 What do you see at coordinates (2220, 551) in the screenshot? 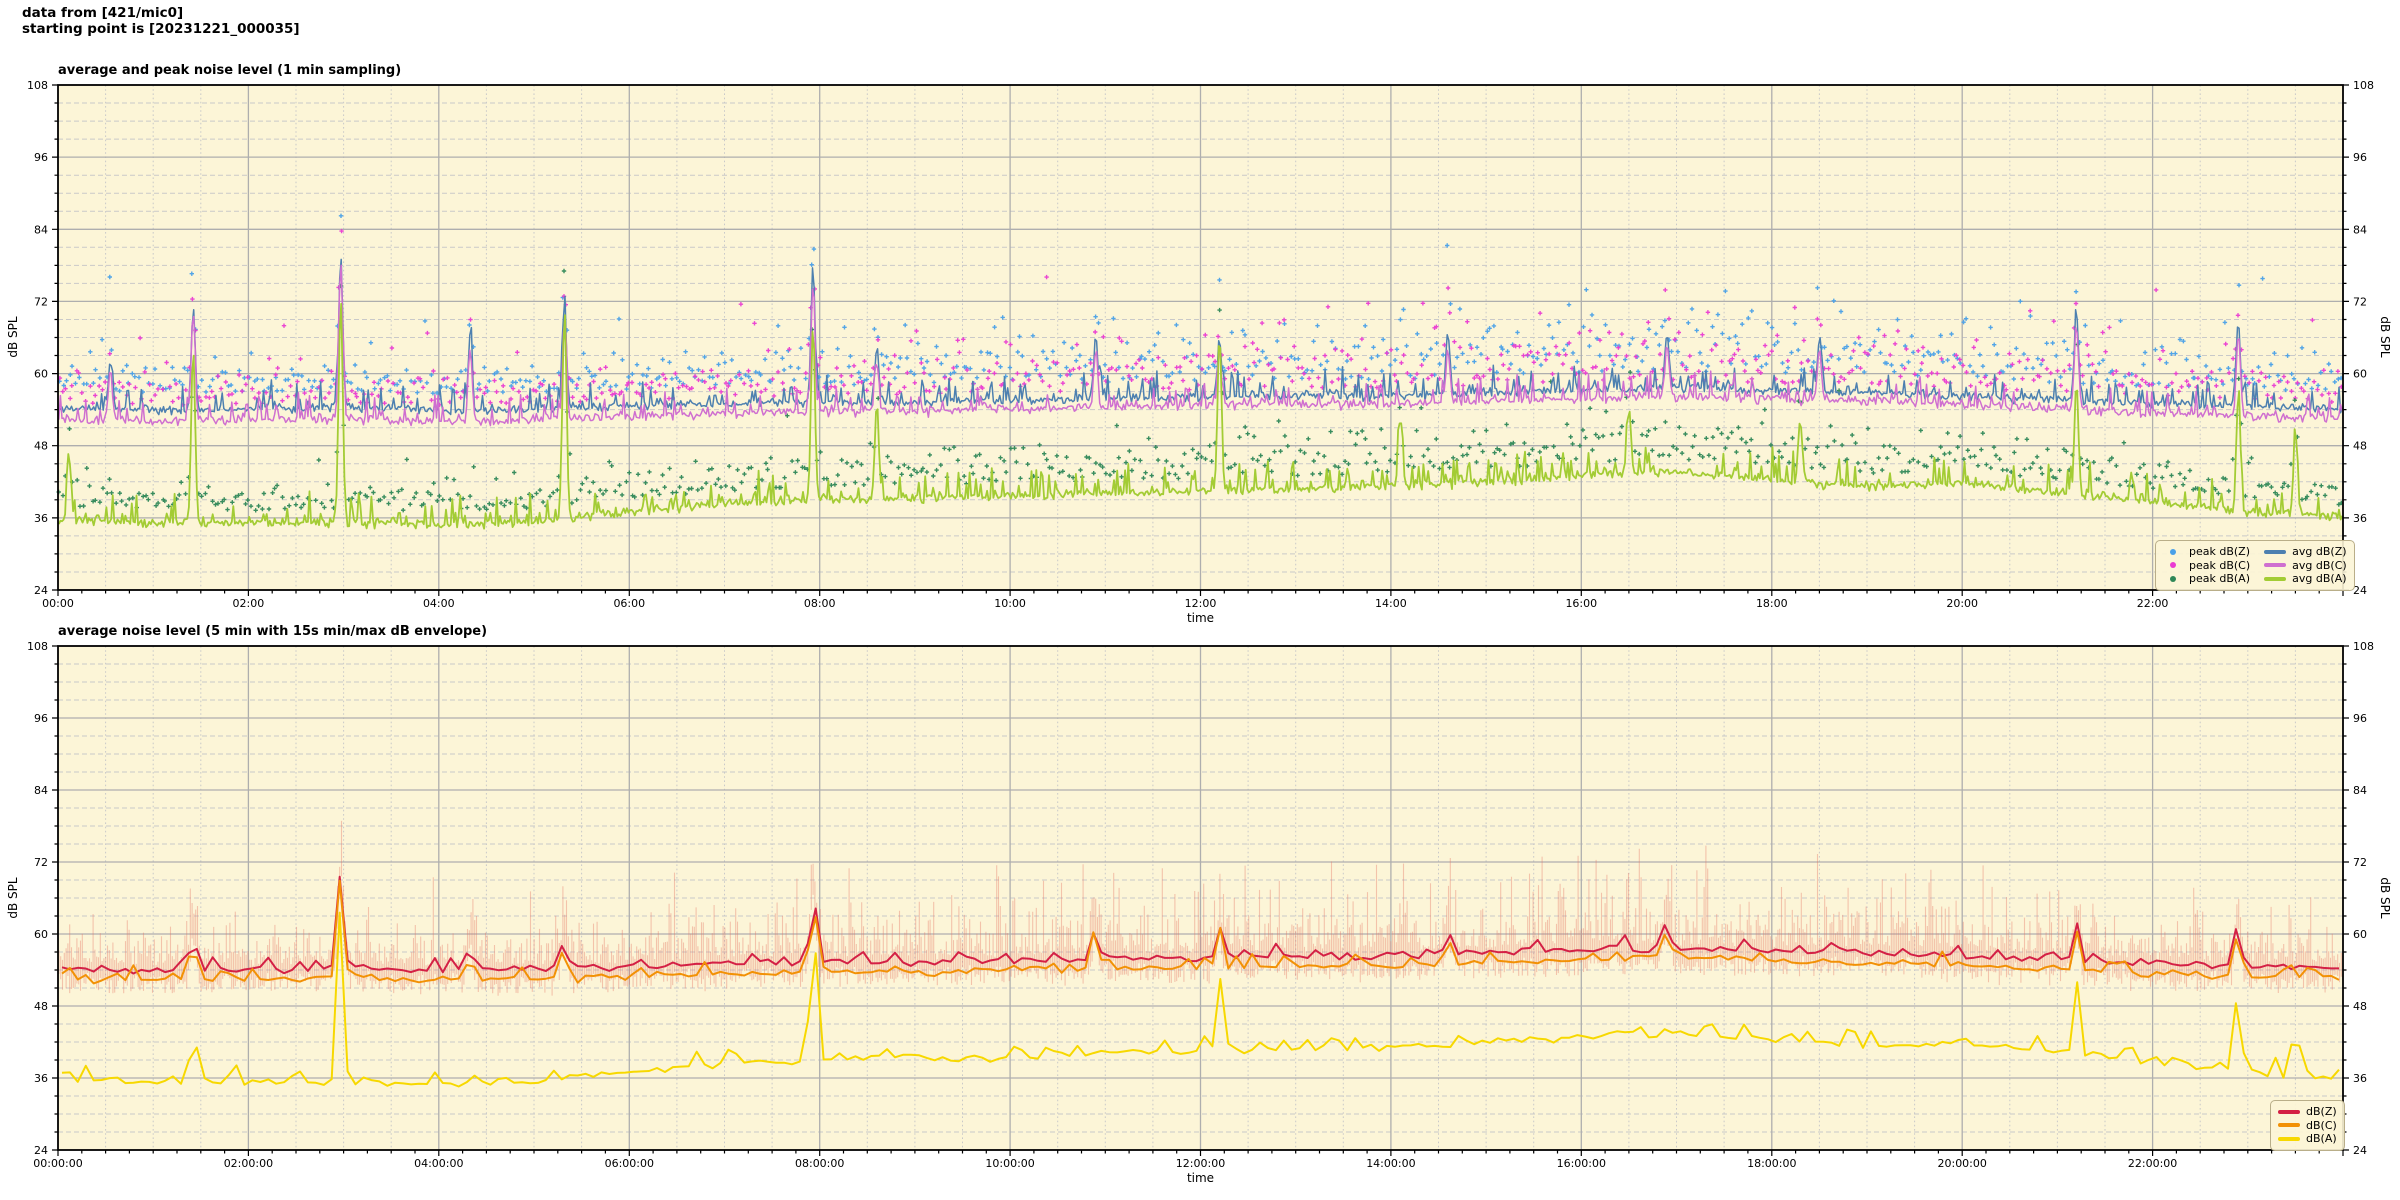
I see `legend-label: peak dB(Z)` at bounding box center [2220, 551].